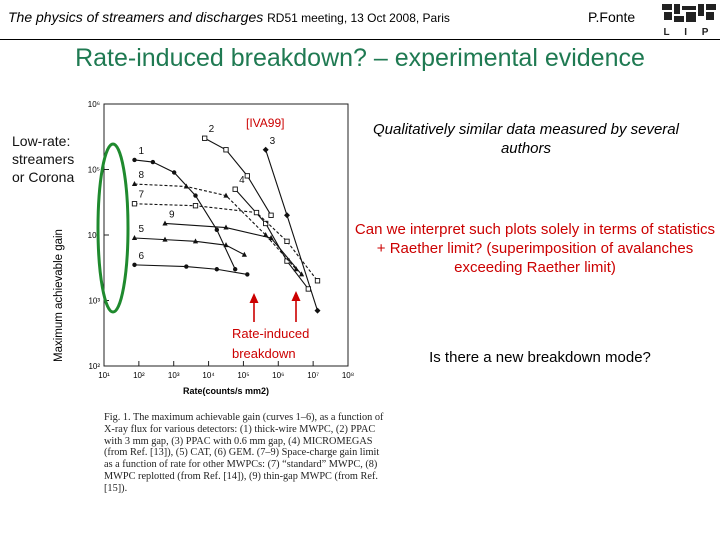  What do you see at coordinates (243, 375) in the screenshot?
I see `x-tick-label: 10⁵` at bounding box center [243, 375].